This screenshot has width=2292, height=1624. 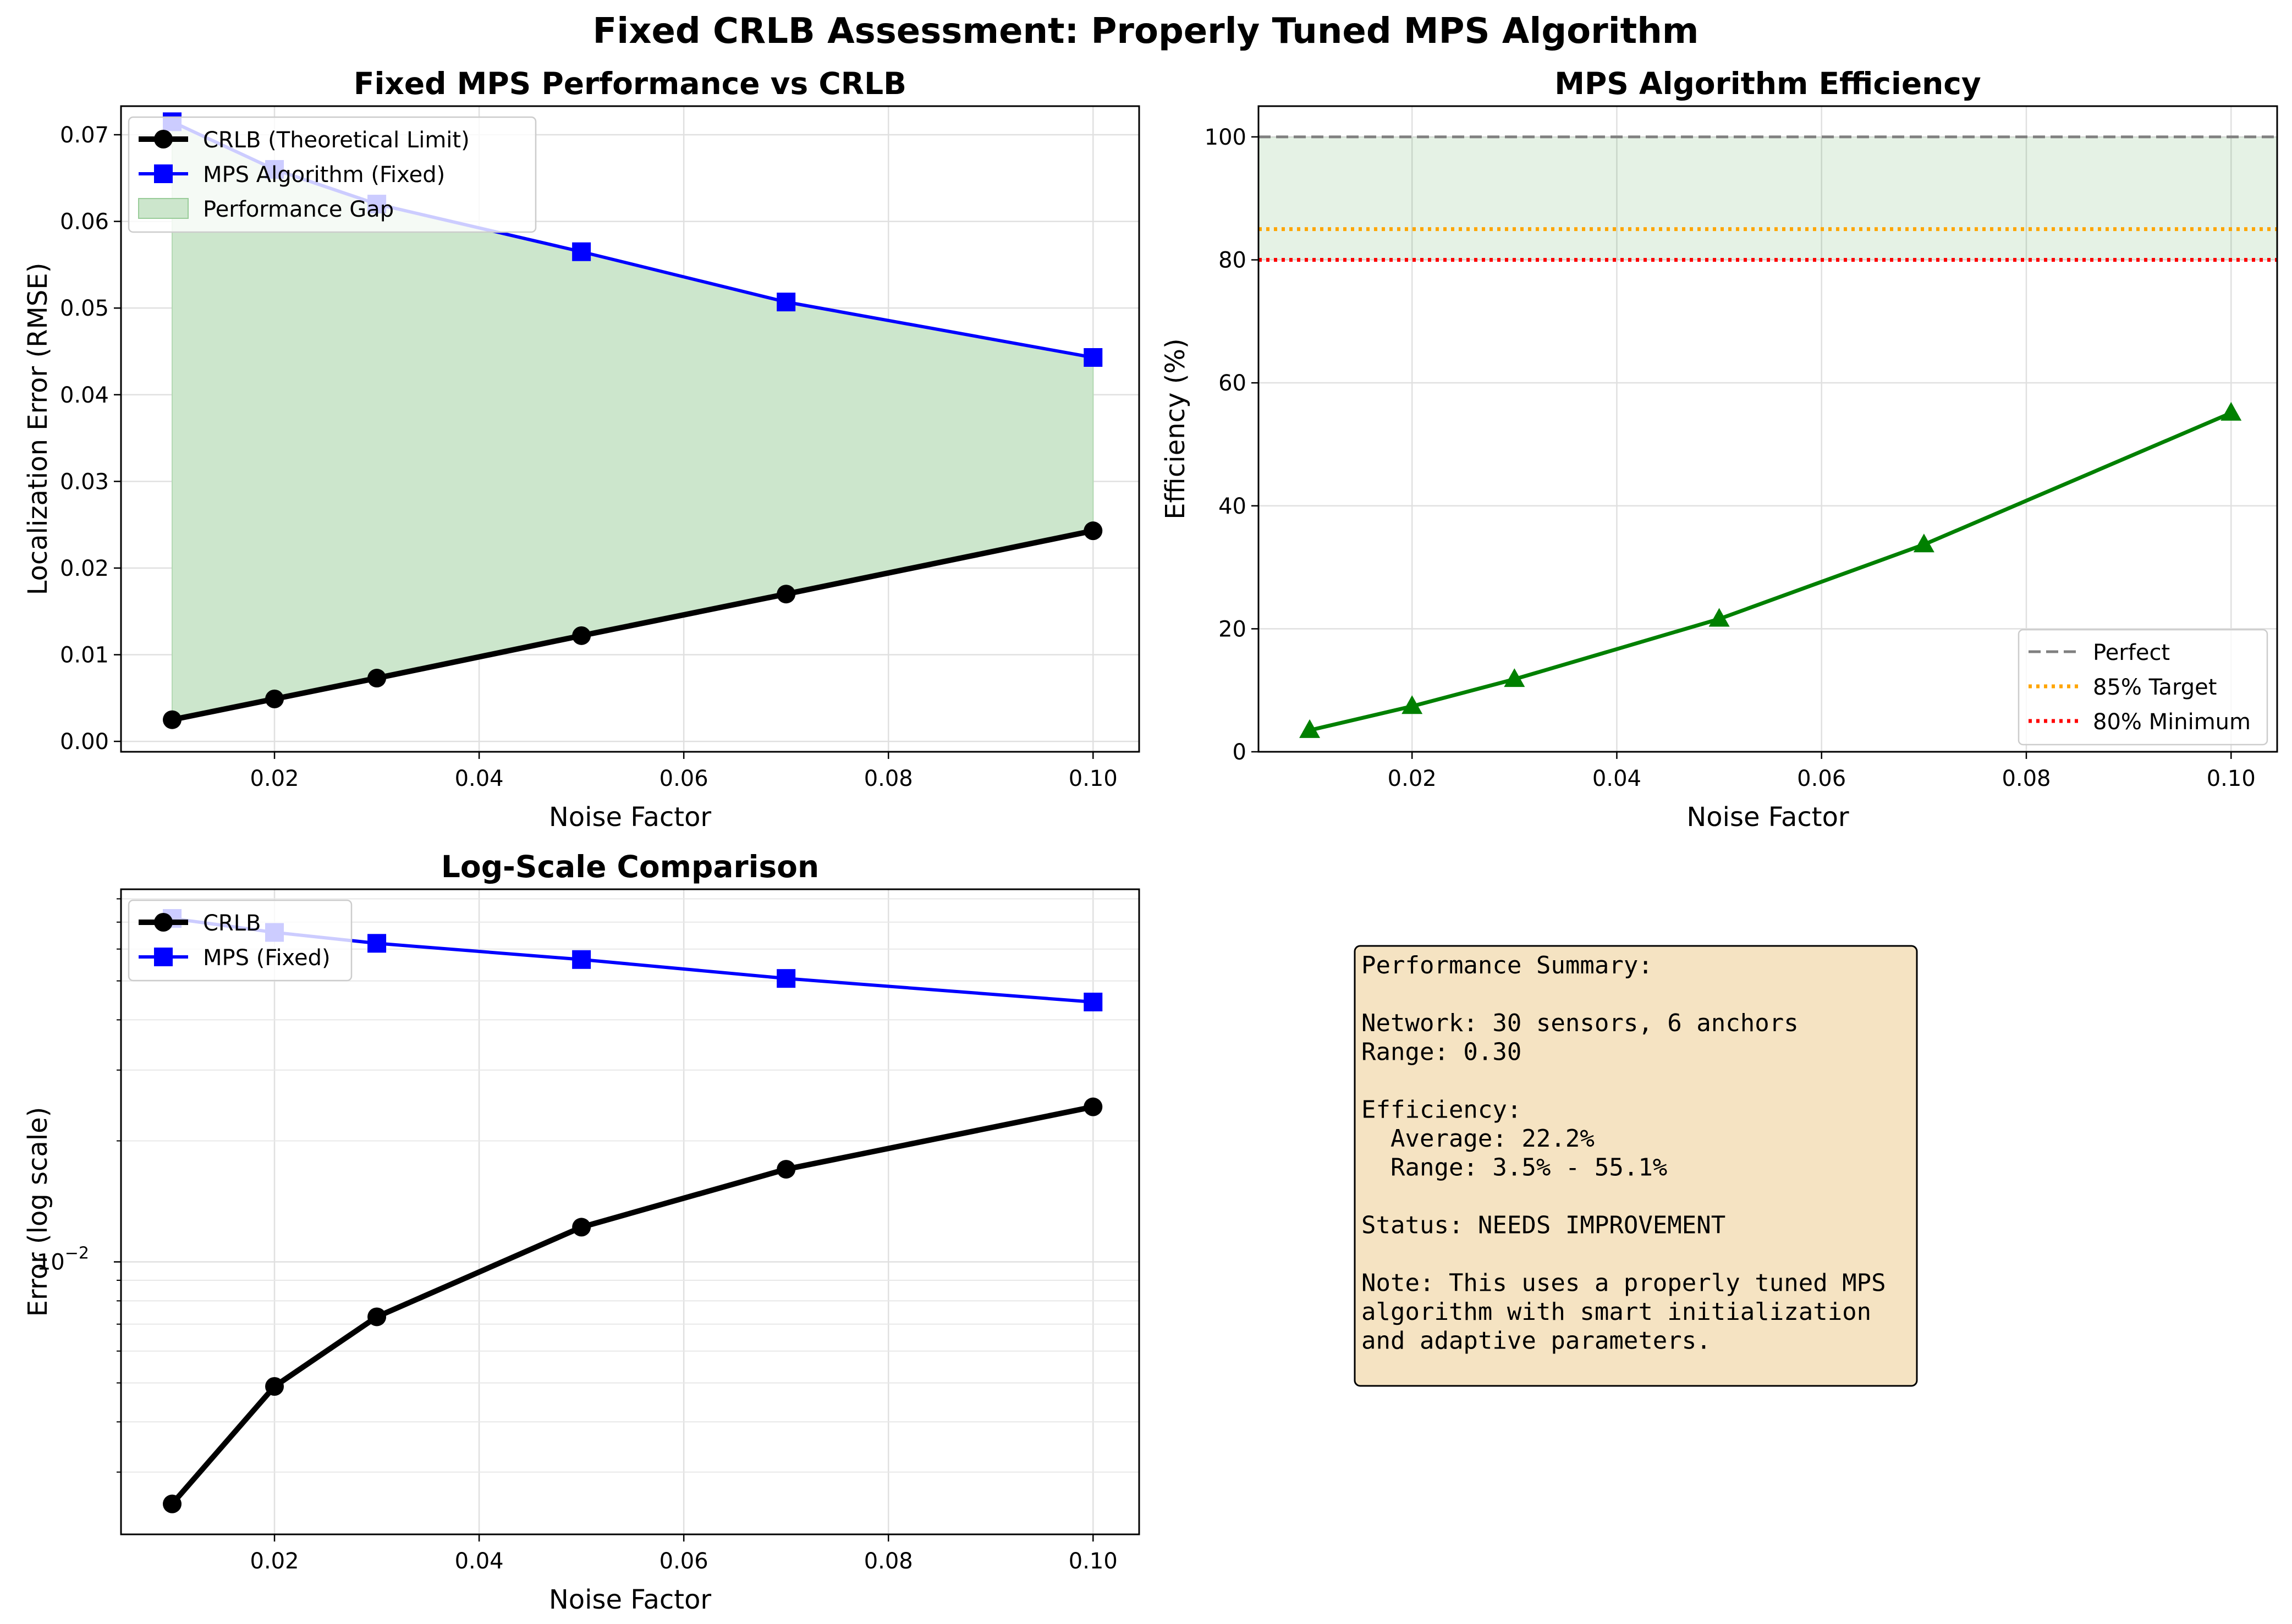 I want to click on efficiency-y-axis-label: Efficiency (%), so click(x=1175, y=429).